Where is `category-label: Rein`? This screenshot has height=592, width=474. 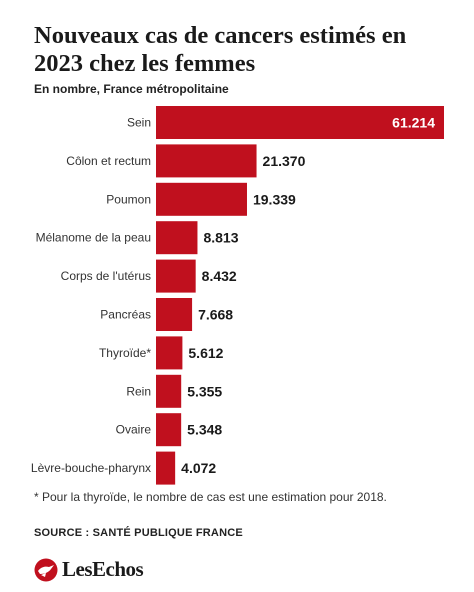
category-label: Rein is located at coordinates (138, 391).